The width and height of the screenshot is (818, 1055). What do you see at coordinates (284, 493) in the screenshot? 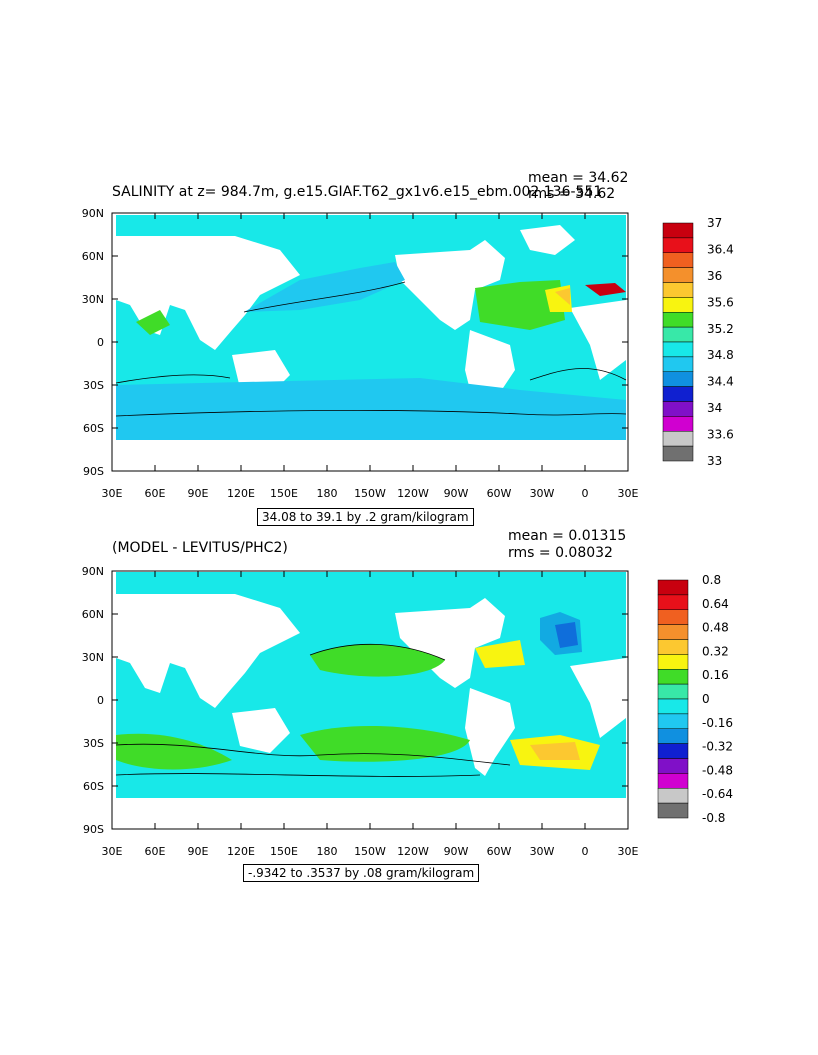
I see `map1-lon-label: 150E` at bounding box center [284, 493].